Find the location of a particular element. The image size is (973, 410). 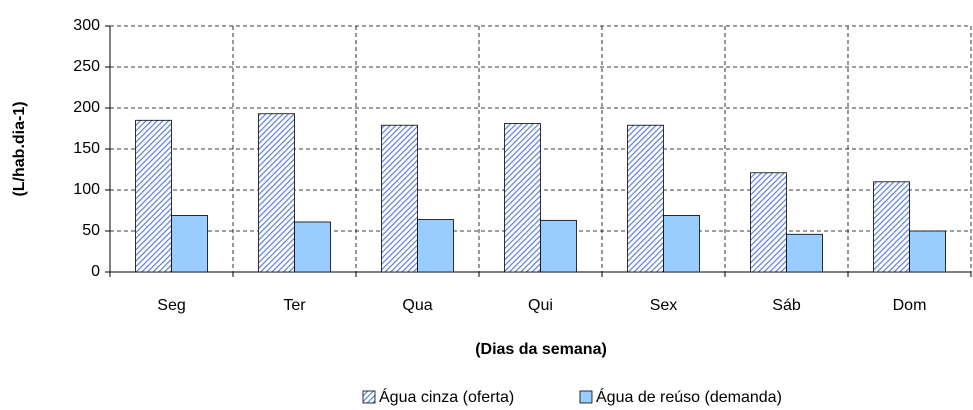

y-tick-label: 0 is located at coordinates (95, 271).